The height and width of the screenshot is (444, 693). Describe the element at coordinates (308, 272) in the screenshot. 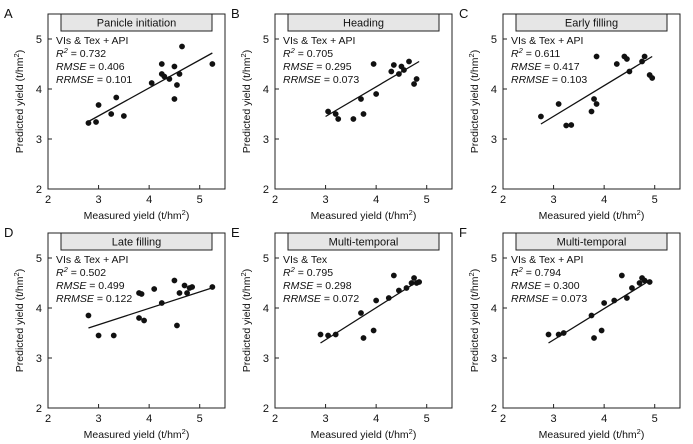

I see `stats-r2: R2 = 0.795` at that location.